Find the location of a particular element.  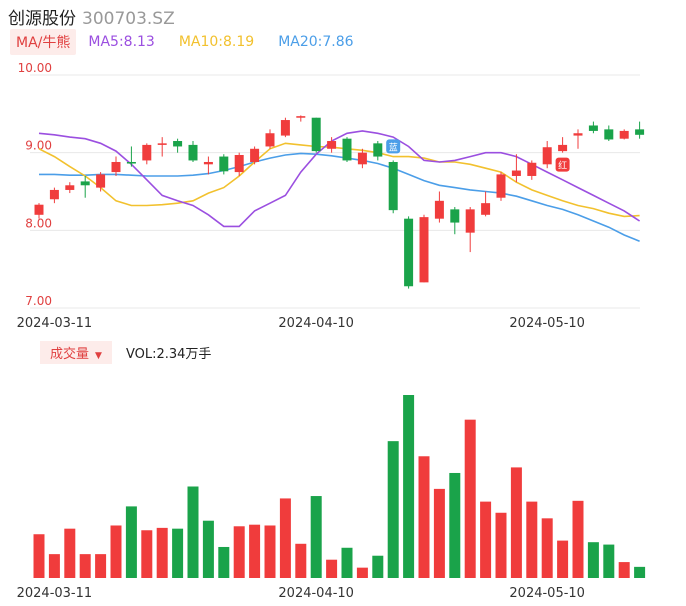

ma-legend: MA/牛熊 MA5:8.13 MA10:8.19 MA20:7.86 is located at coordinates (194, 42).